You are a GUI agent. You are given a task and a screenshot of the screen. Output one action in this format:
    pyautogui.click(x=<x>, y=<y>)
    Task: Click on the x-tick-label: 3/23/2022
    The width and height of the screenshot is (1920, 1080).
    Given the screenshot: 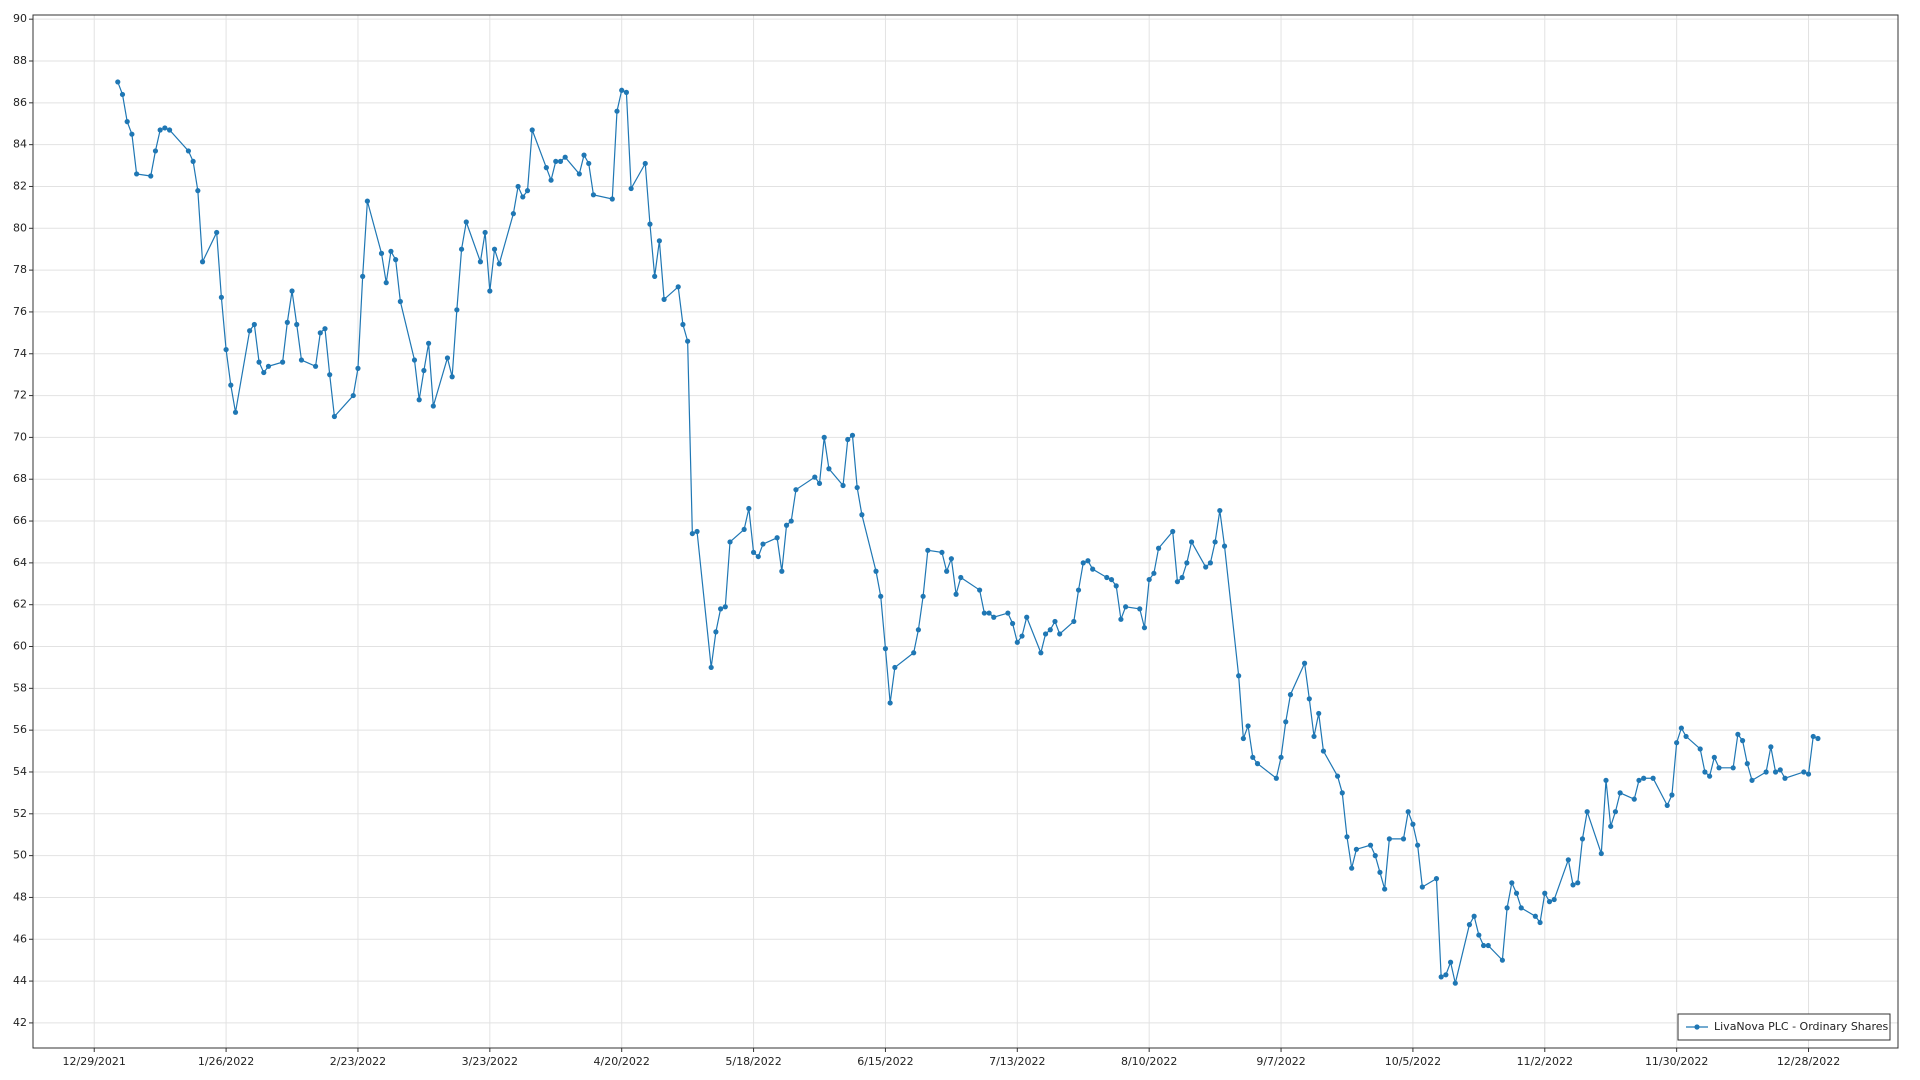 What is the action you would take?
    pyautogui.click(x=490, y=1061)
    